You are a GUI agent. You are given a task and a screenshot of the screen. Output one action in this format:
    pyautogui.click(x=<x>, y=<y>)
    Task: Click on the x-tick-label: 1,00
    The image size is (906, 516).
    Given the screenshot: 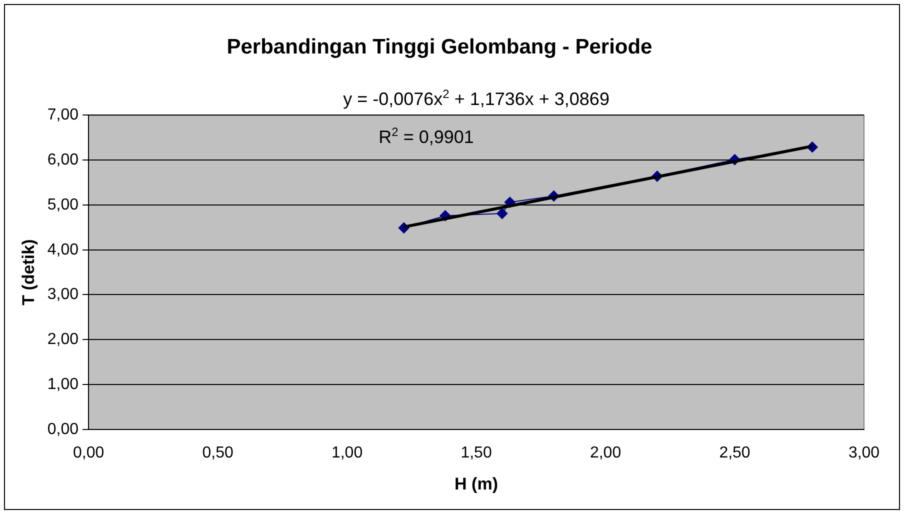 What is the action you would take?
    pyautogui.click(x=347, y=453)
    